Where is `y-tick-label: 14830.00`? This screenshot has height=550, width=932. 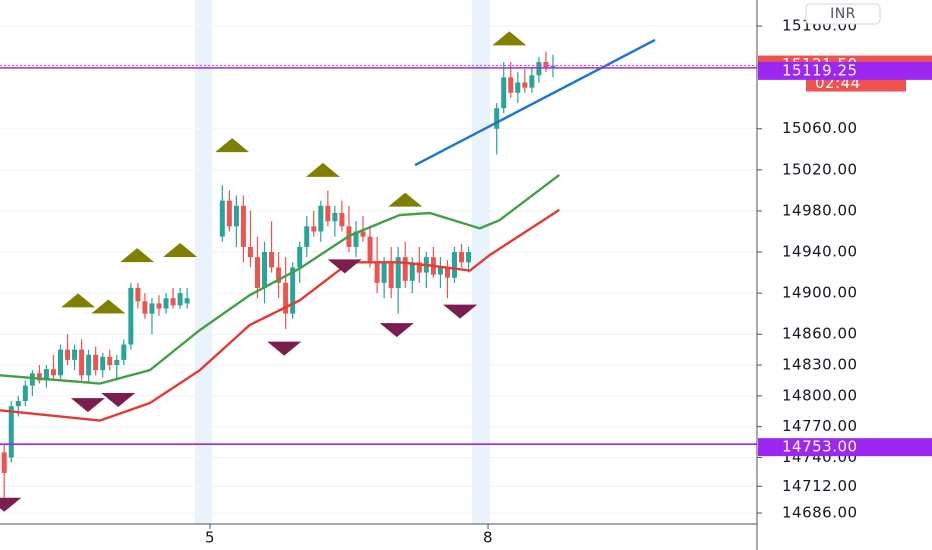 y-tick-label: 14830.00 is located at coordinates (820, 365).